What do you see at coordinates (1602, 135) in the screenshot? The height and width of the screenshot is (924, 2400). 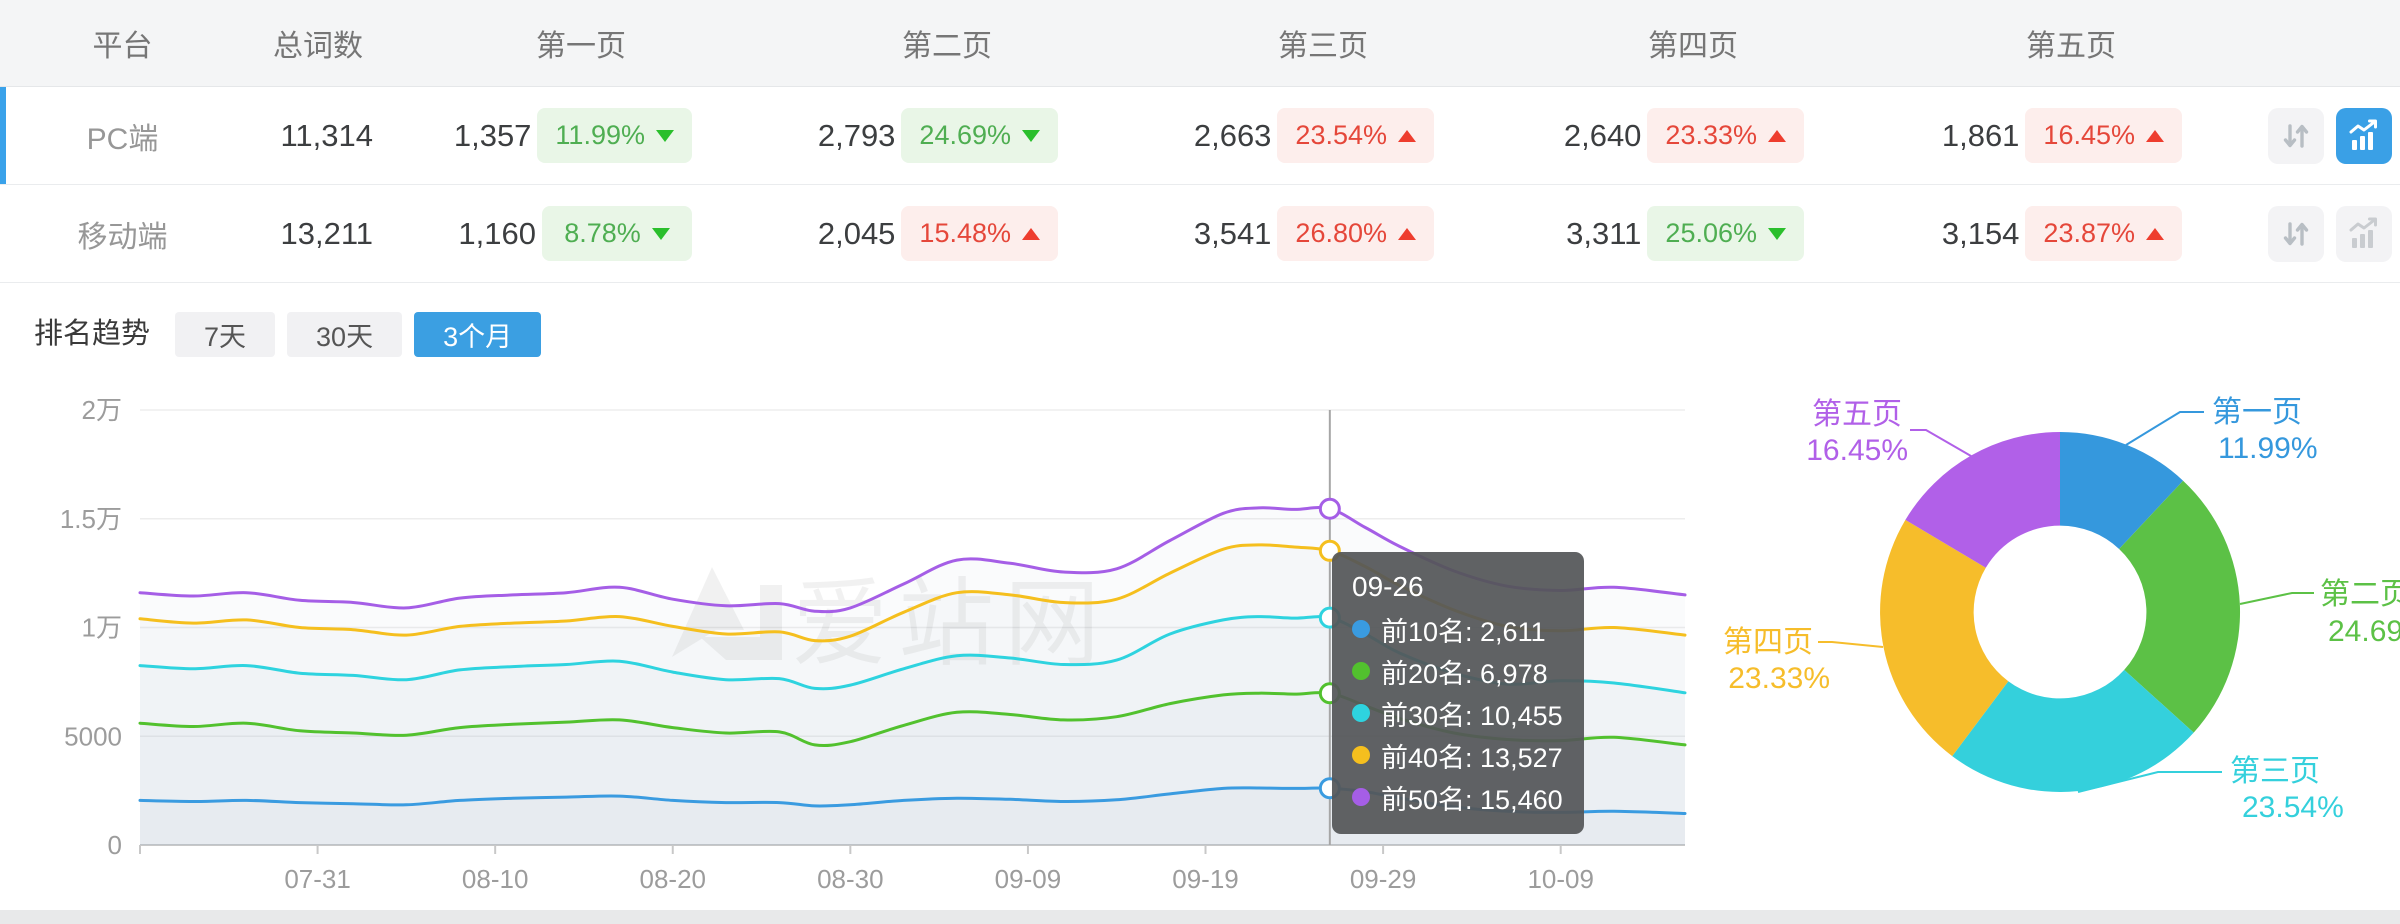 I see `page-4-count: 2,640` at bounding box center [1602, 135].